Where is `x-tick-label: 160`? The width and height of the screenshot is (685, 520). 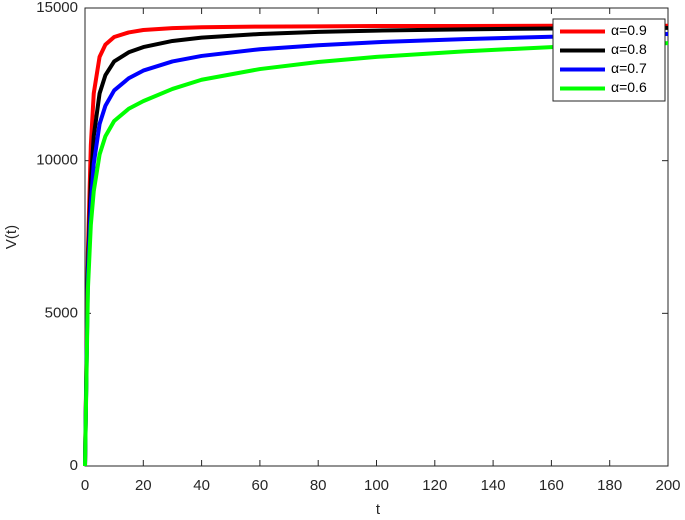 x-tick-label: 160 is located at coordinates (551, 485).